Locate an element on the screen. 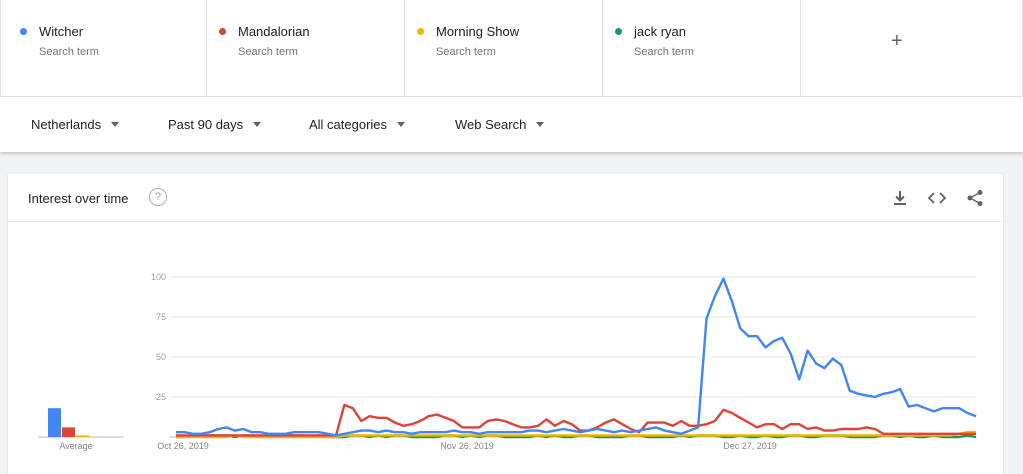  term-name: Morning Show is located at coordinates (478, 31).